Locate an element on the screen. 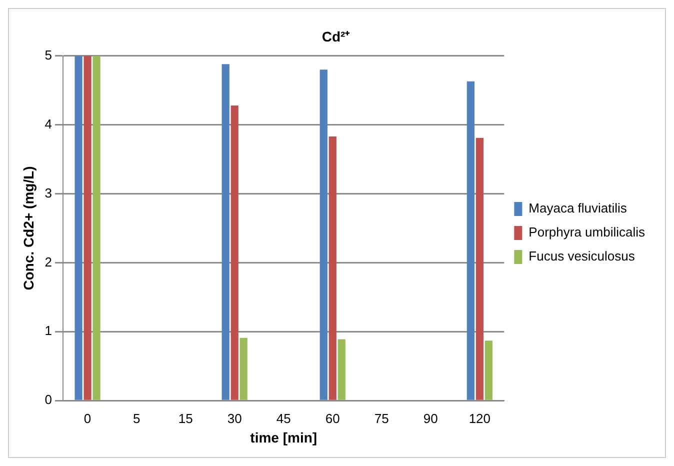  x-axis-title: time [min] is located at coordinates (284, 437).